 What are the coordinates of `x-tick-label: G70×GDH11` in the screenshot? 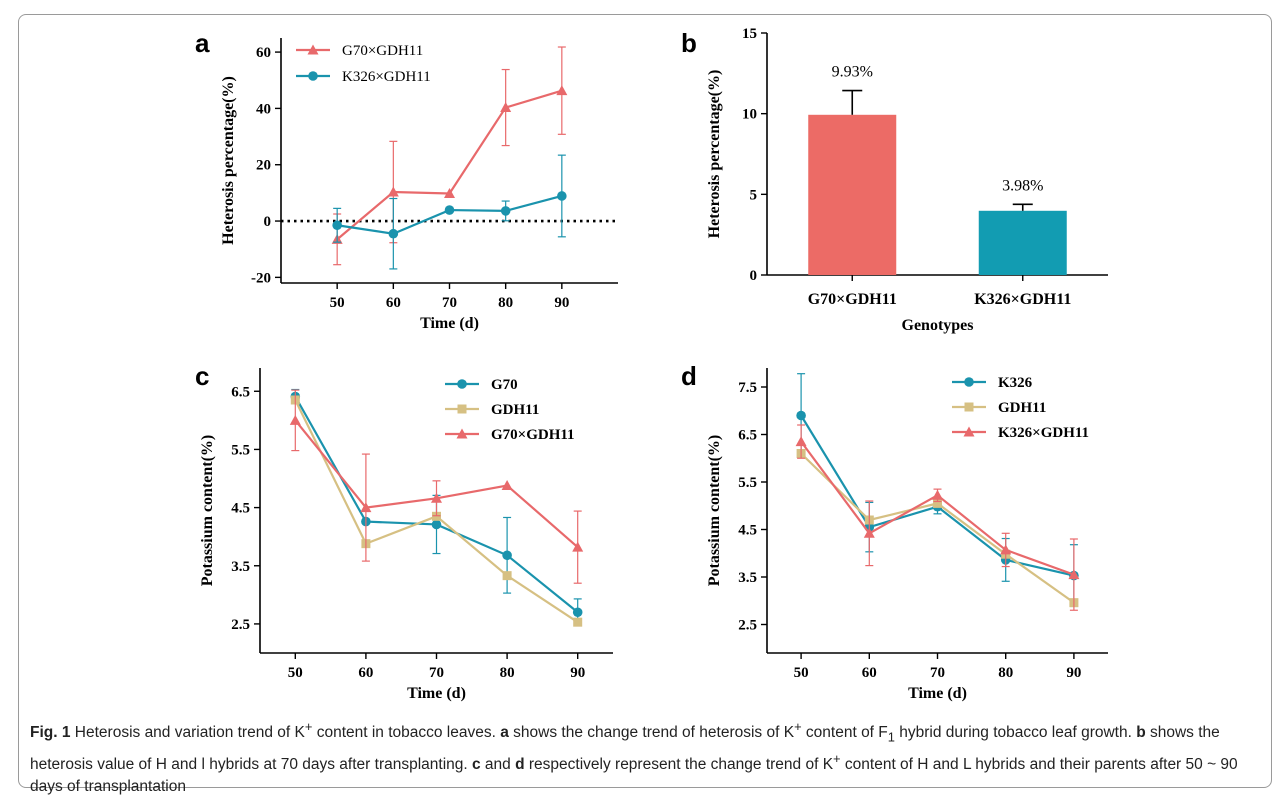 It's located at (852, 299).